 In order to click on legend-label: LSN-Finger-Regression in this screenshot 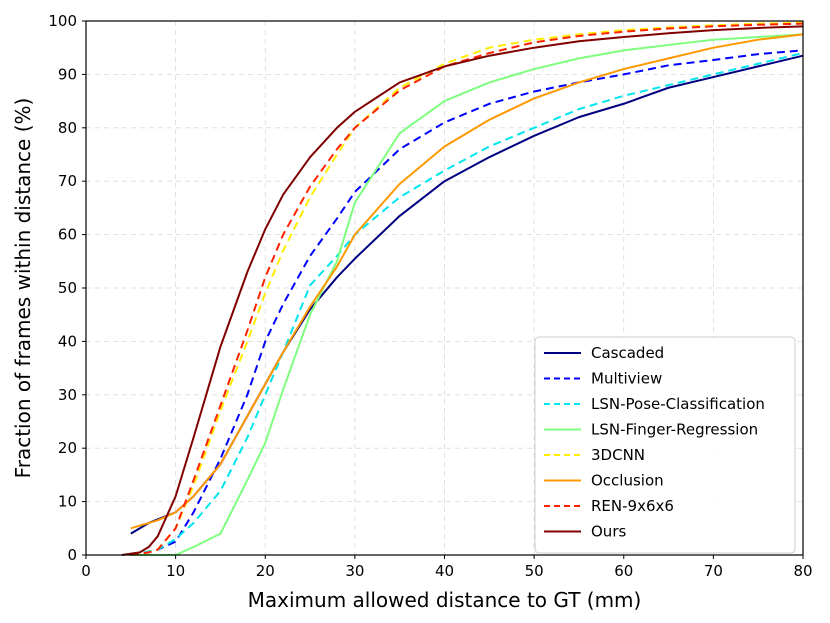, I will do `click(674, 430)`.